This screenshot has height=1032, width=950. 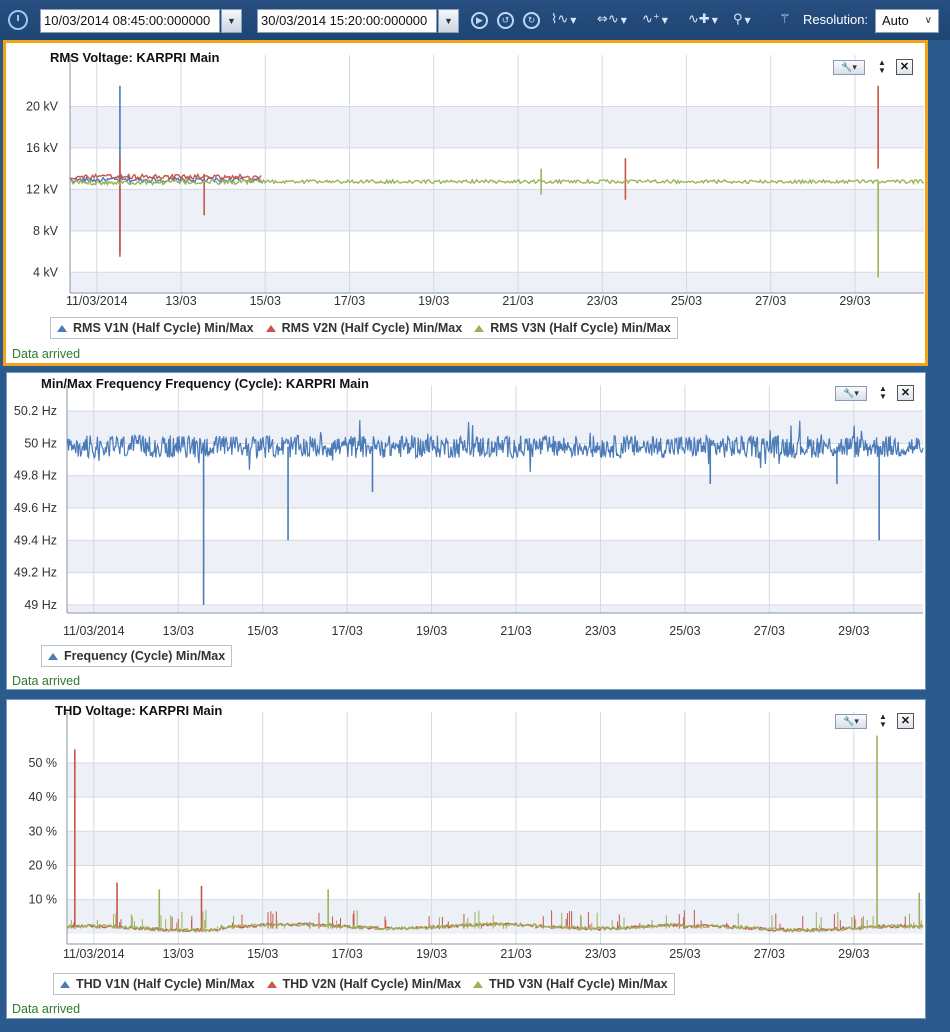 What do you see at coordinates (836, 19) in the screenshot?
I see `resolution-label: Resolution:` at bounding box center [836, 19].